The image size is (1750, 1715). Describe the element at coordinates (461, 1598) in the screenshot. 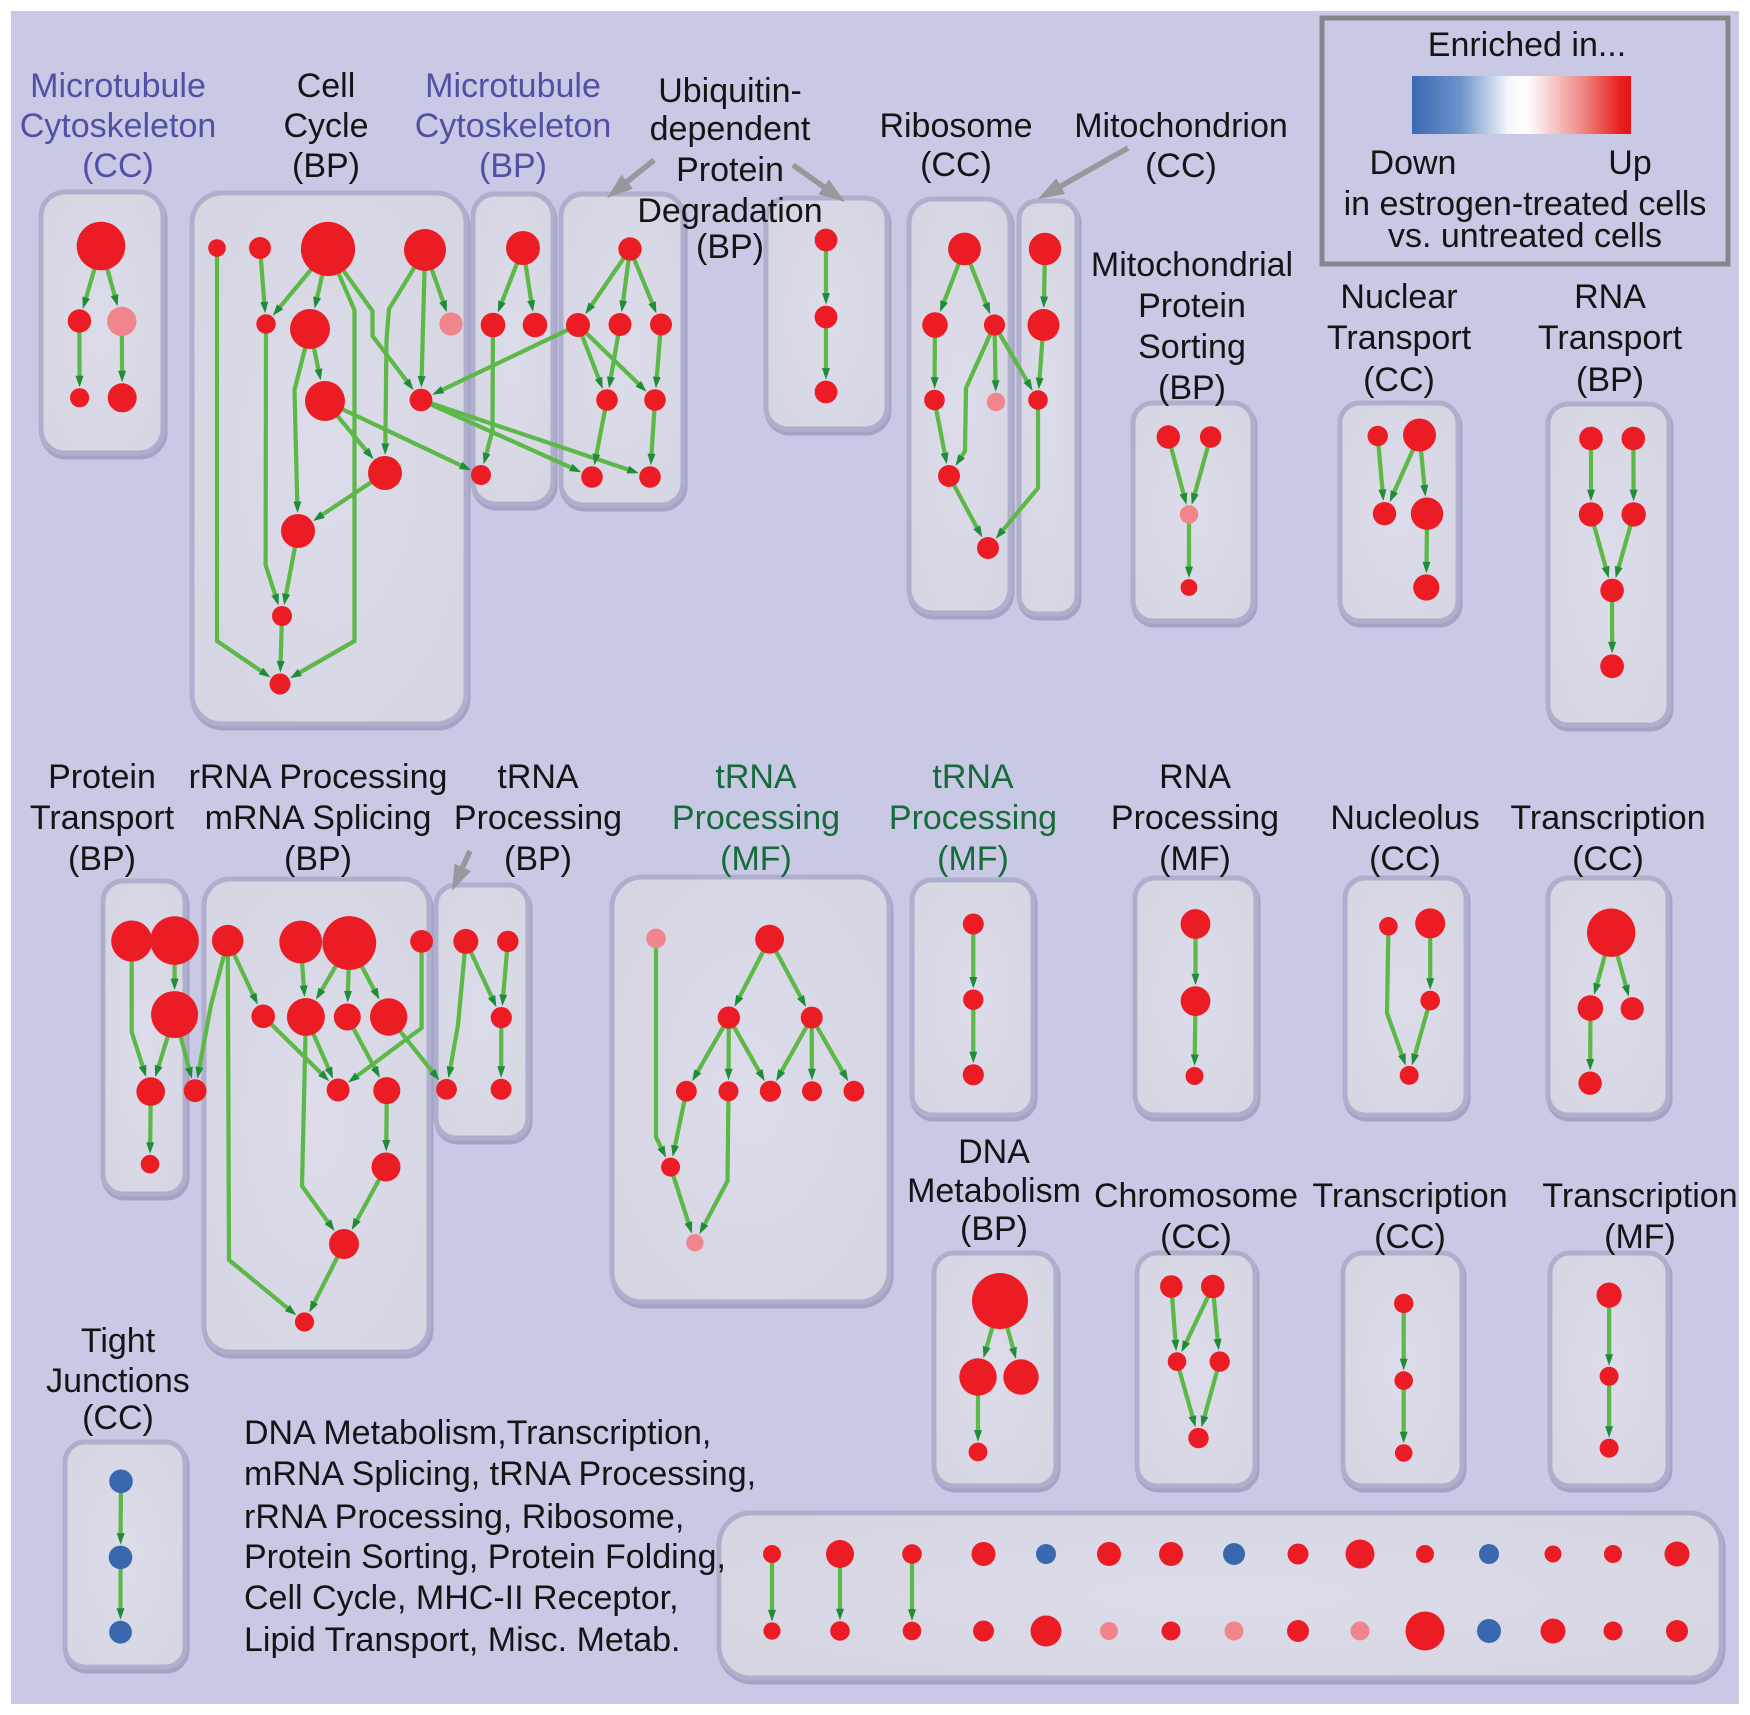

I see `svg-text: Cell Cycle, MHC-II Receptor,` at that location.